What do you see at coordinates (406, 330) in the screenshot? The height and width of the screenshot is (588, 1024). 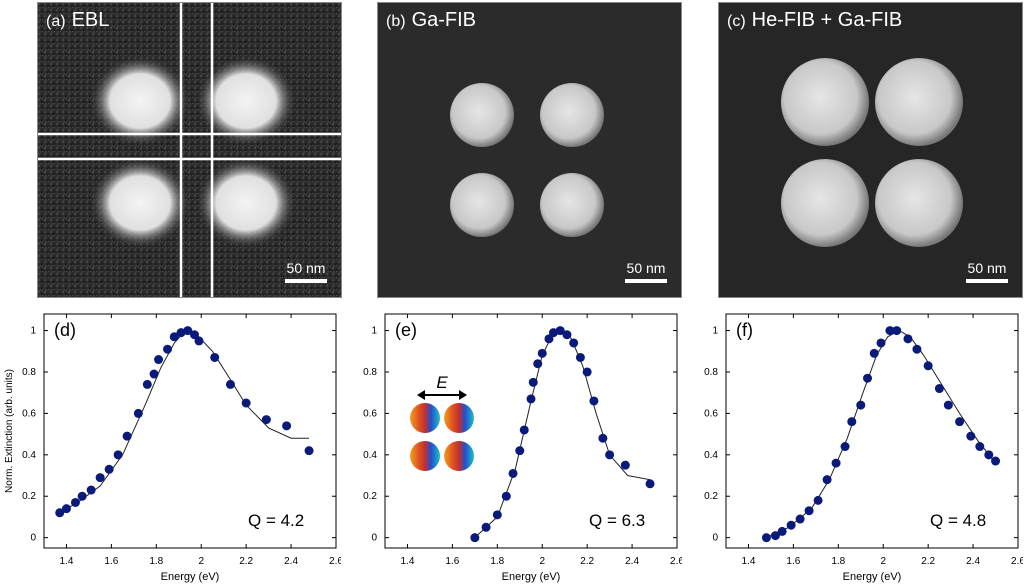 I see `panel-tag: (e)` at bounding box center [406, 330].